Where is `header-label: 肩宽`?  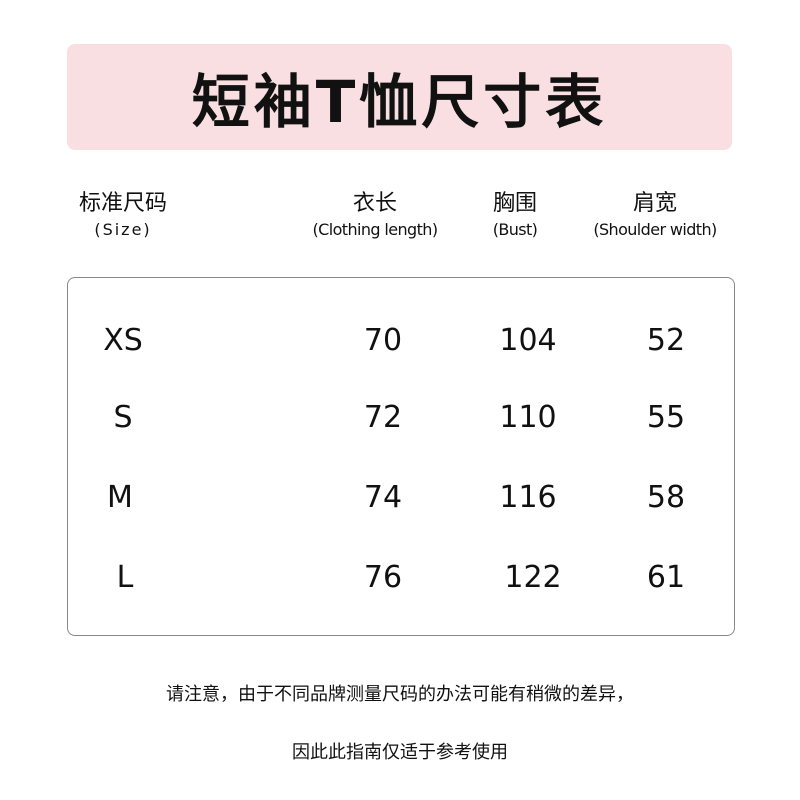
header-label: 肩宽 is located at coordinates (654, 203).